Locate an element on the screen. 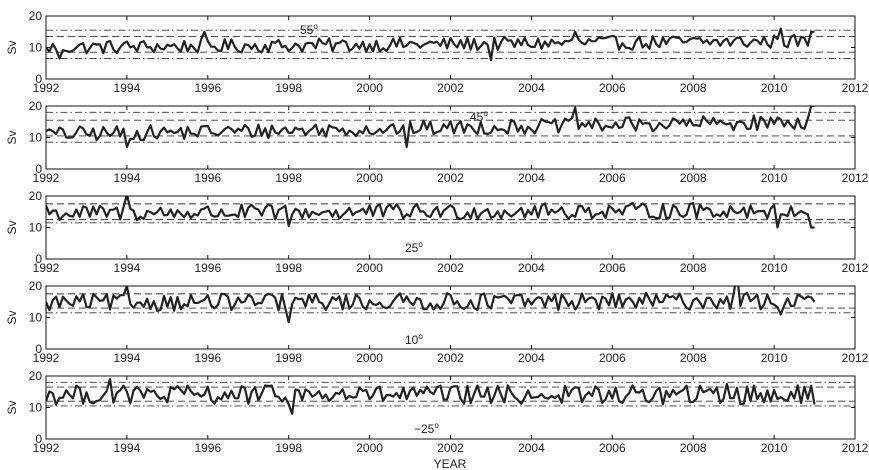 Image resolution: width=869 pixels, height=470 pixels. latitude-label: −25o is located at coordinates (426, 428).